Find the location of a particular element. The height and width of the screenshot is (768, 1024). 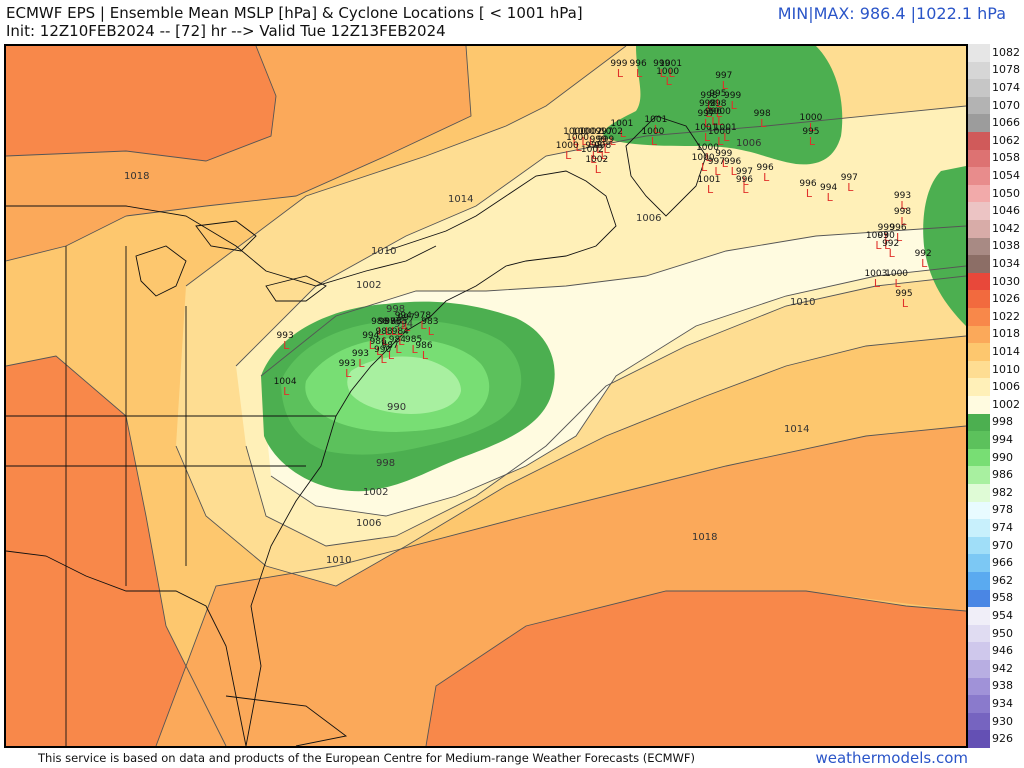

colorbar-label: 1010 is located at coordinates (1006, 369).